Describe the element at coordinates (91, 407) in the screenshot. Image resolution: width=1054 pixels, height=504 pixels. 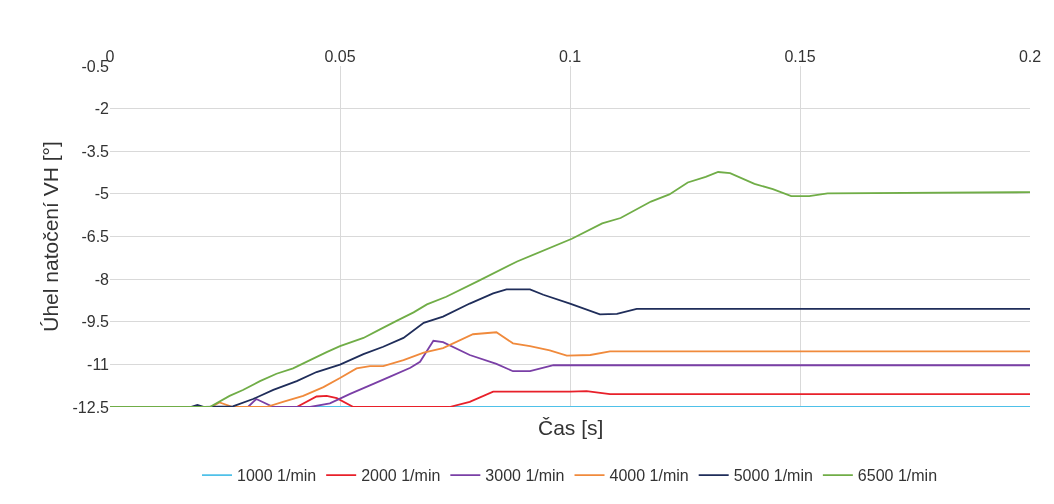
I see `y-tick-label: -12.5` at that location.